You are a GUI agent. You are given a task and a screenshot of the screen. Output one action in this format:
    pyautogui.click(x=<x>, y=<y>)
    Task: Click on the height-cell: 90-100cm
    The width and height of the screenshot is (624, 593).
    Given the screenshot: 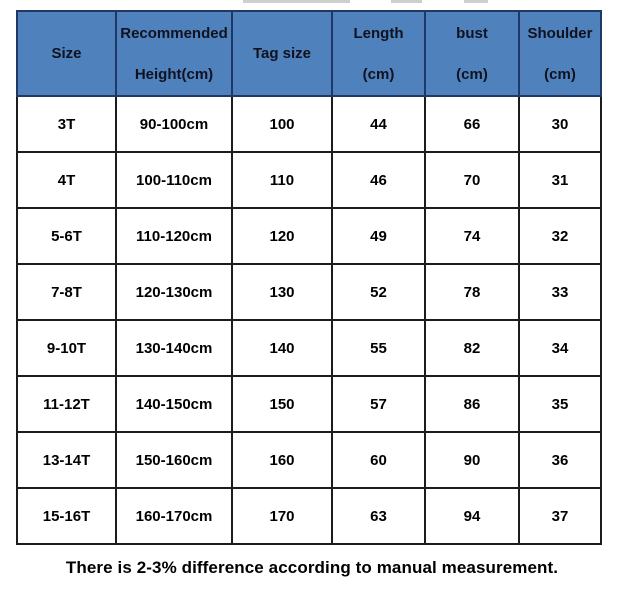 What is the action you would take?
    pyautogui.click(x=174, y=124)
    